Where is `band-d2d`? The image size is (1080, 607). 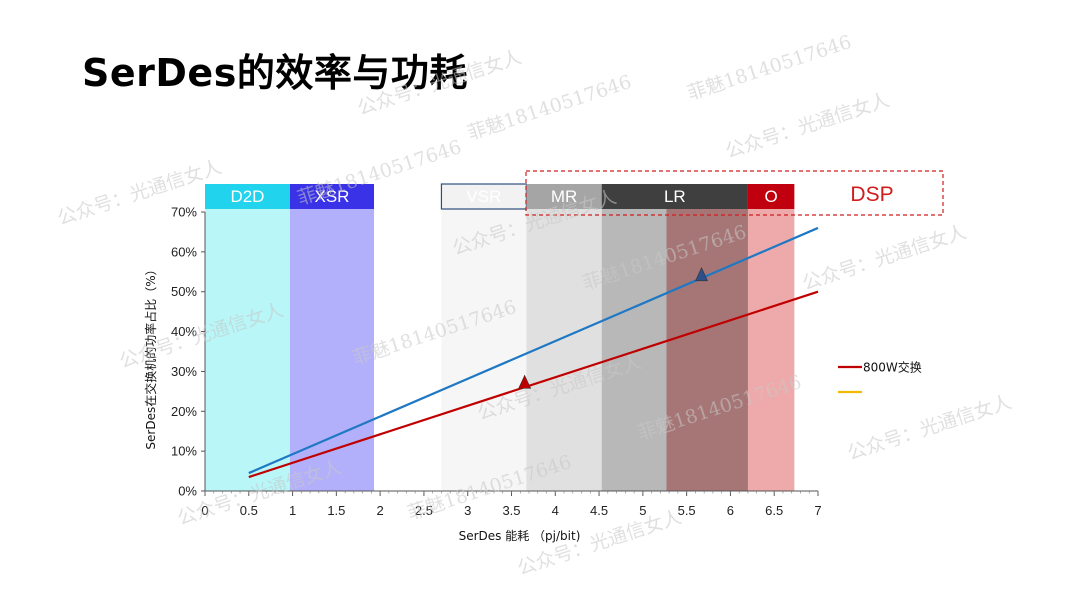 band-d2d is located at coordinates (247, 350).